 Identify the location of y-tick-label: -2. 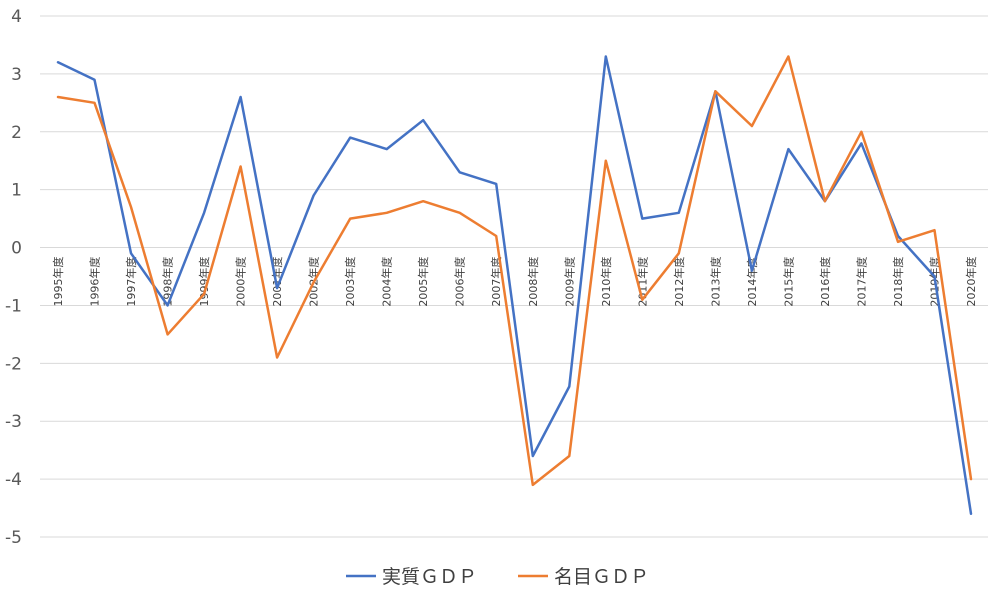
(13, 364).